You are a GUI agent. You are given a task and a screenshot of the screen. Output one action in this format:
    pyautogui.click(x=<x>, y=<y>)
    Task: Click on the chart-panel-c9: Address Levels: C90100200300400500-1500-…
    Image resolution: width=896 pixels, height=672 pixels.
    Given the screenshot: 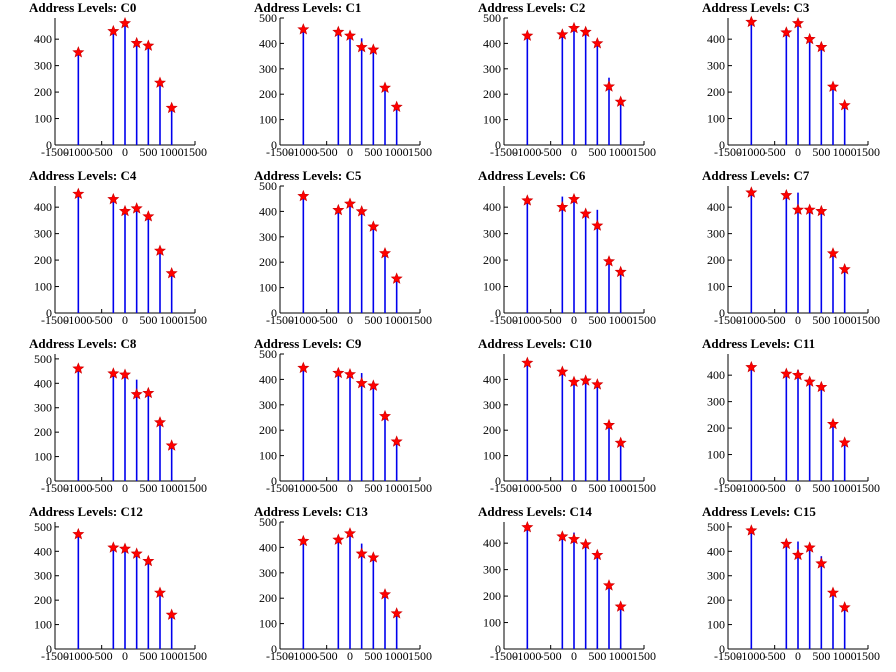 What is the action you would take?
    pyautogui.click(x=343, y=415)
    